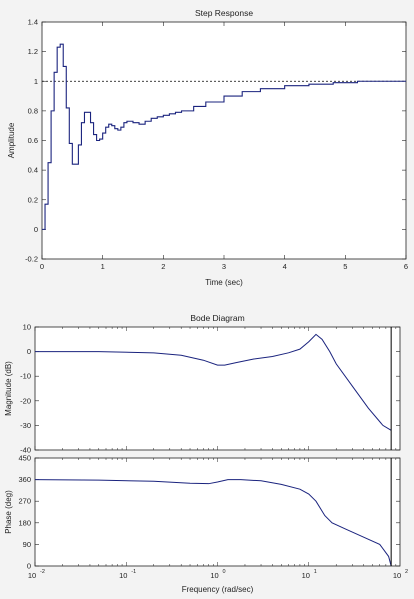 This screenshot has width=414, height=599. I want to click on magnitude-series, so click(213, 382).